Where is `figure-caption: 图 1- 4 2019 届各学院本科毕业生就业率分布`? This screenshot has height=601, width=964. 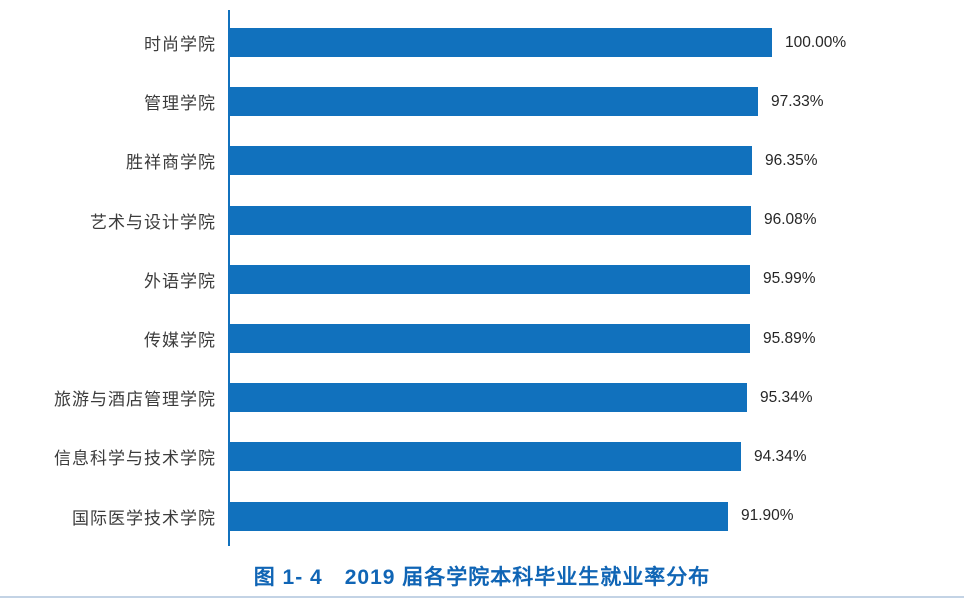
figure-caption: 图 1- 4 2019 届各学院本科毕业生就业率分布 is located at coordinates (482, 576).